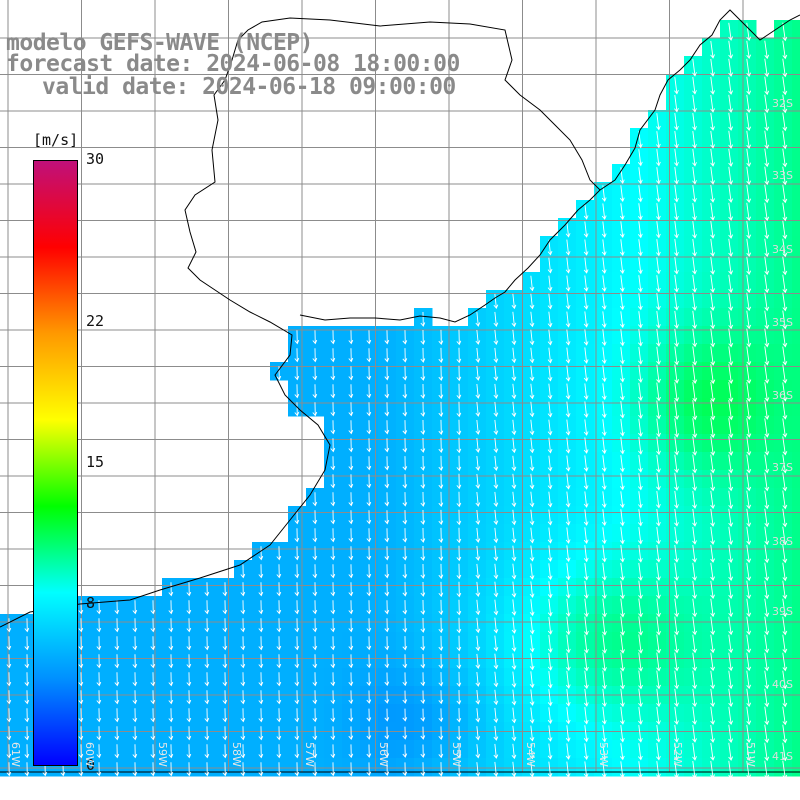  Describe the element at coordinates (603, 754) in the screenshot. I see `longitude-label: 53W` at that location.